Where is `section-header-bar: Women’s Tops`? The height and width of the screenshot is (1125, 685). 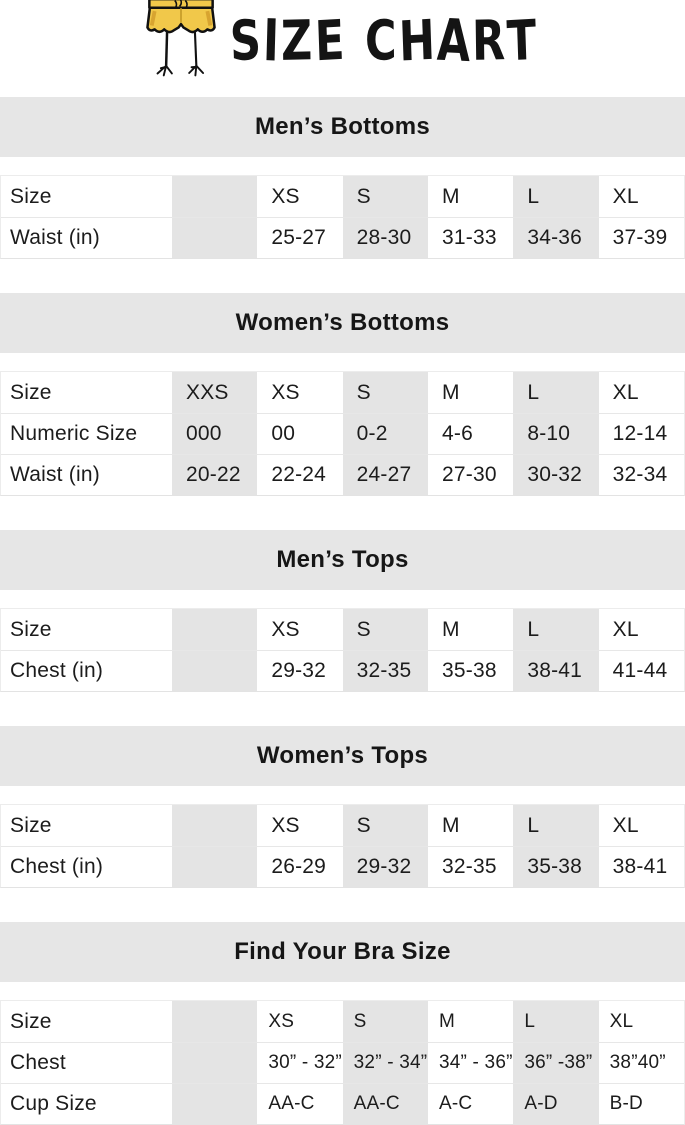
section-header-bar: Women’s Tops is located at coordinates (342, 756).